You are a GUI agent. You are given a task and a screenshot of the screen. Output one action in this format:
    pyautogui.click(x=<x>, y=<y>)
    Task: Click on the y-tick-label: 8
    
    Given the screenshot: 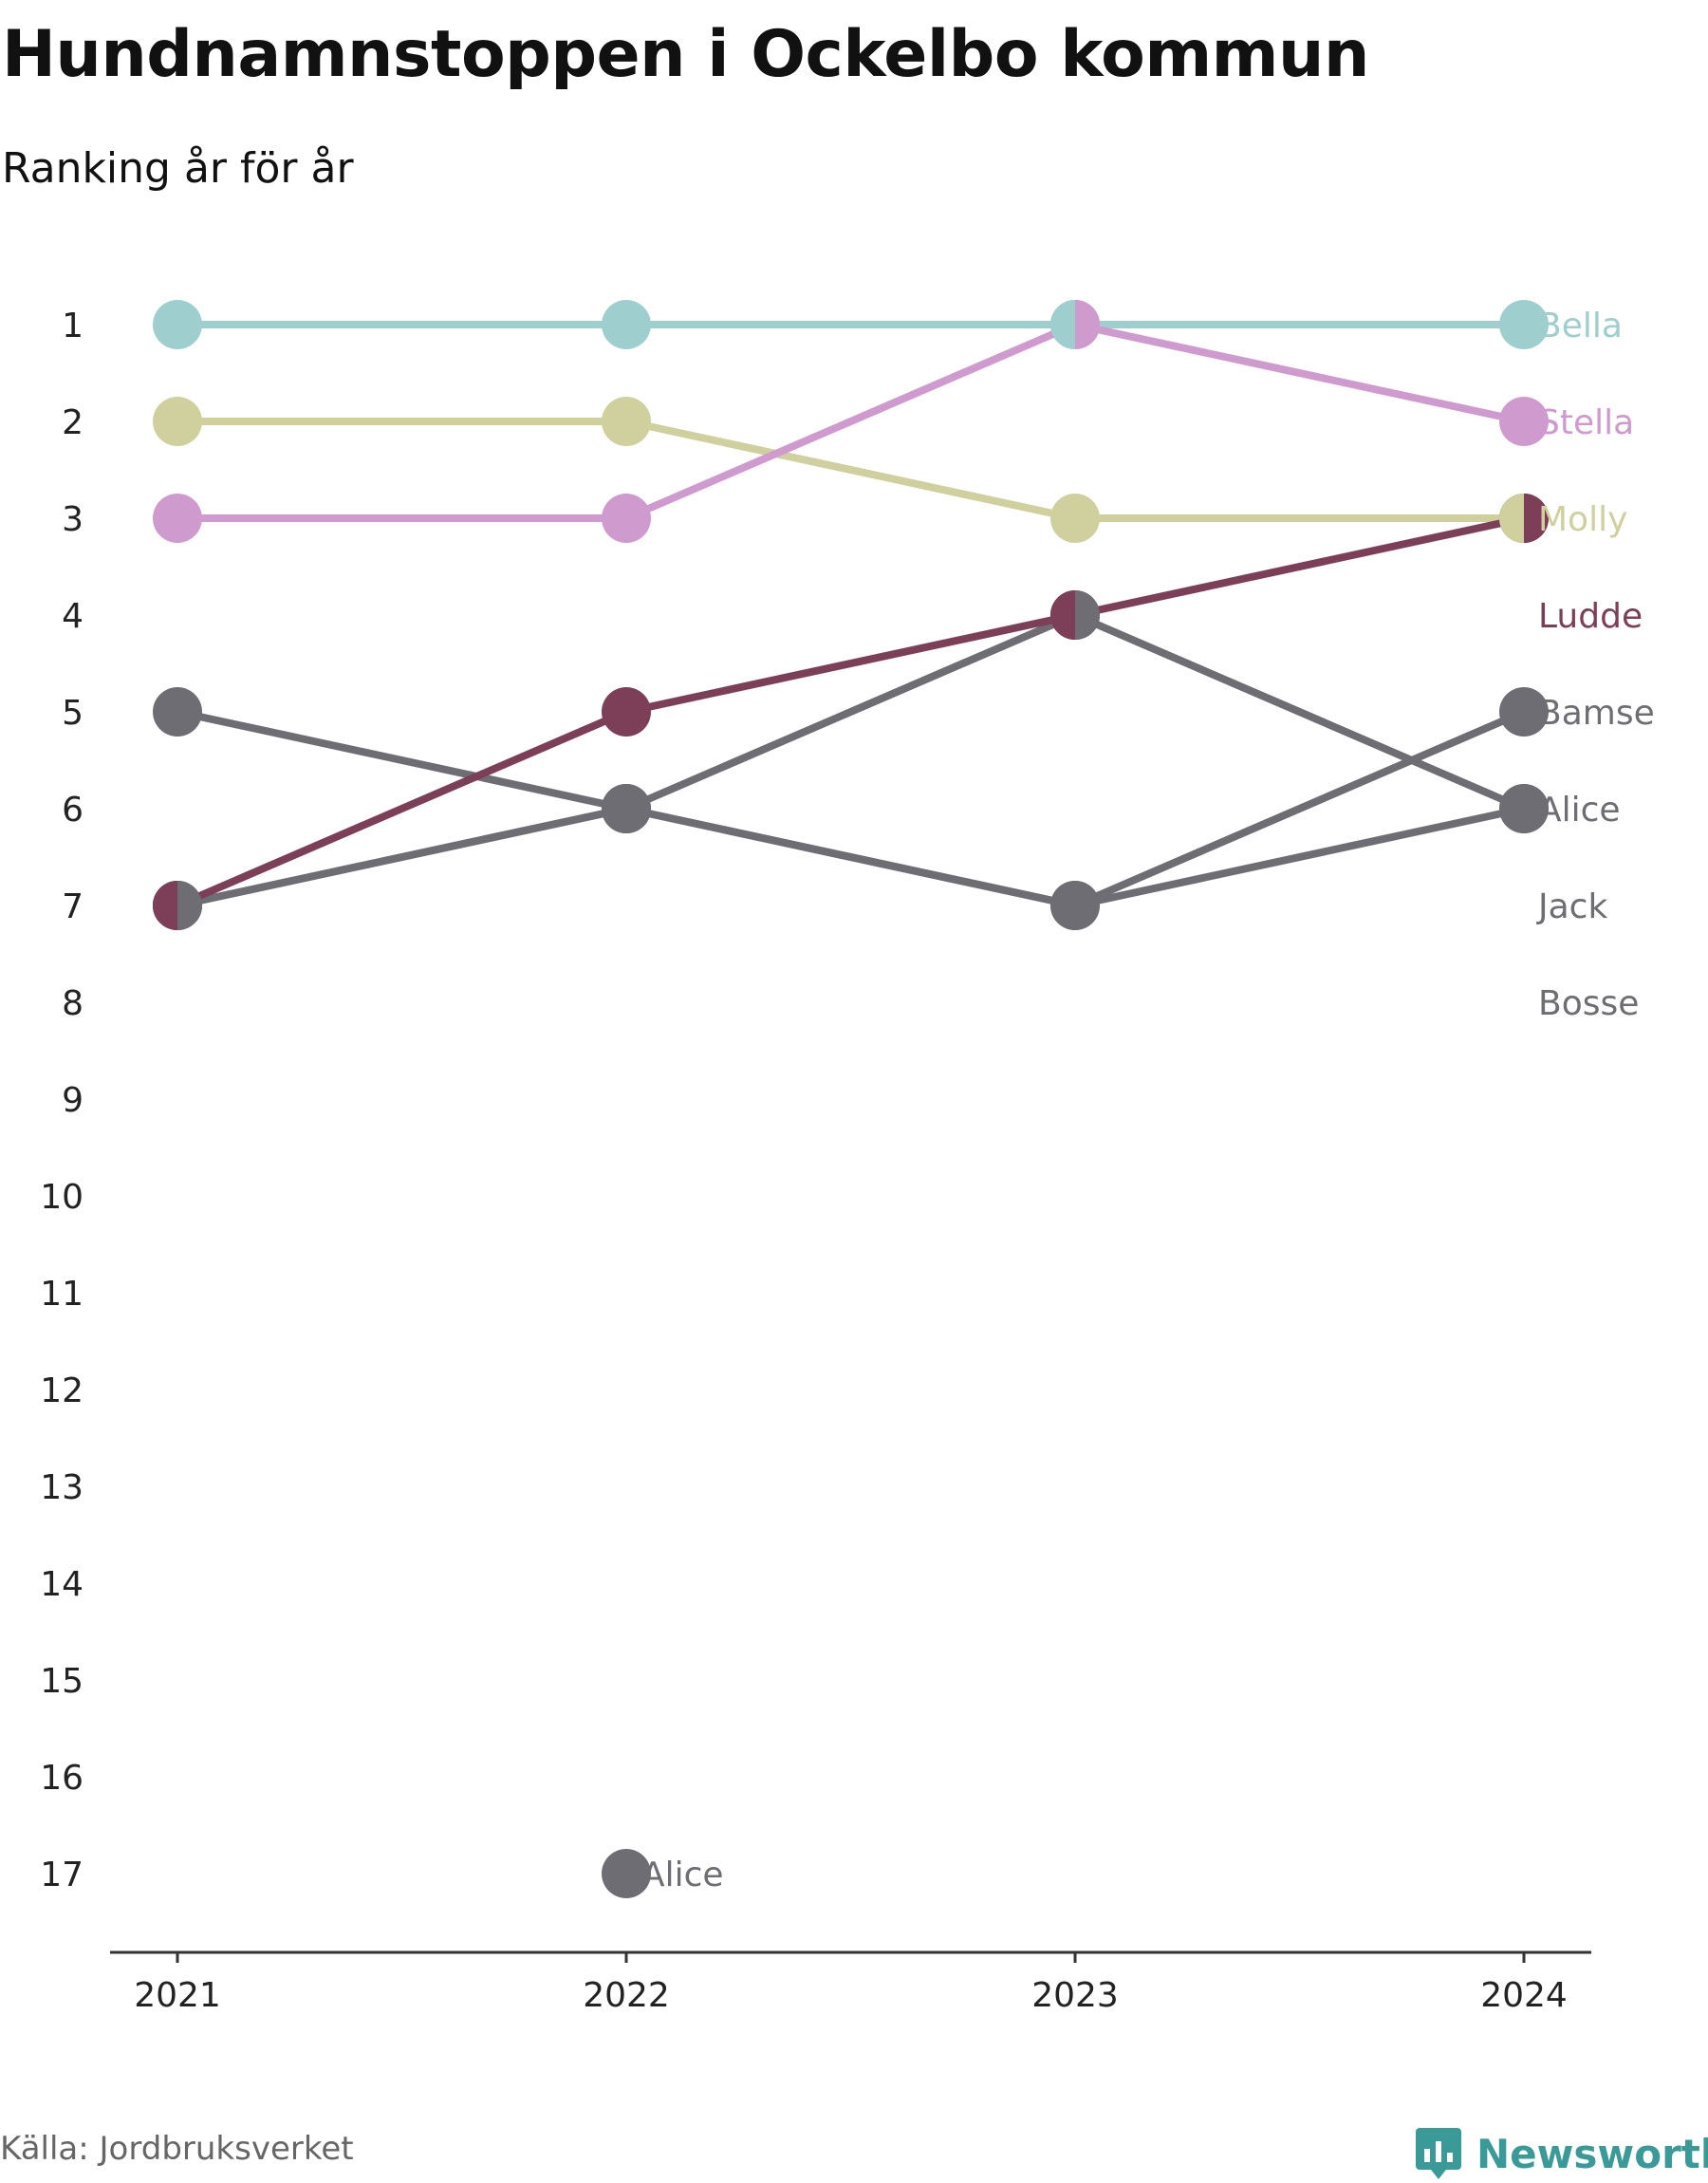 What is the action you would take?
    pyautogui.click(x=73, y=1003)
    